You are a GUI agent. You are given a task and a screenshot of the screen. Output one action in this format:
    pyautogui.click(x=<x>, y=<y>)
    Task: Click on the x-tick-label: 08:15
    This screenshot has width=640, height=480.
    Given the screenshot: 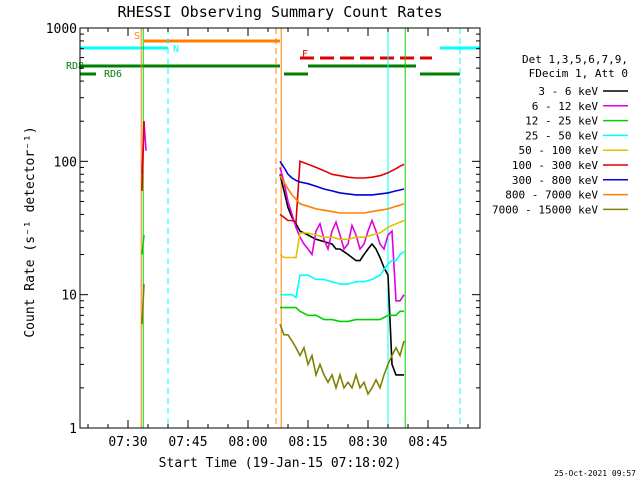 What is the action you would take?
    pyautogui.click(x=307, y=442)
    